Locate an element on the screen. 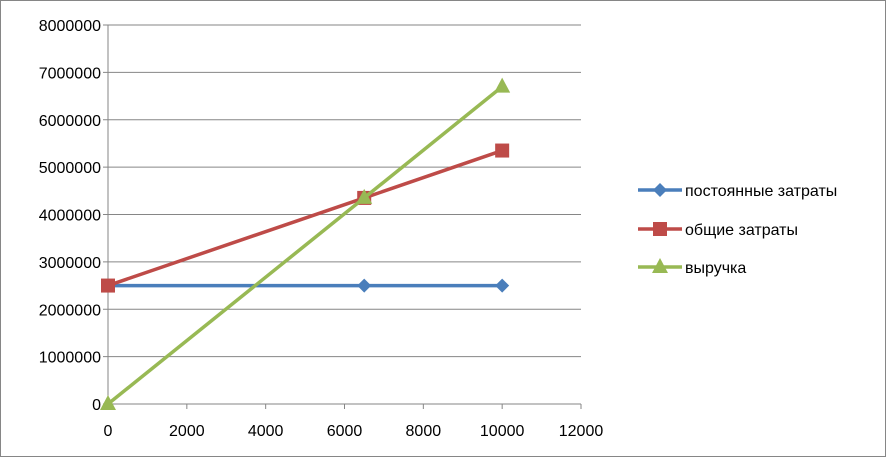 This screenshot has width=886, height=458. y-tick-label: 7000000 is located at coordinates (70, 73).